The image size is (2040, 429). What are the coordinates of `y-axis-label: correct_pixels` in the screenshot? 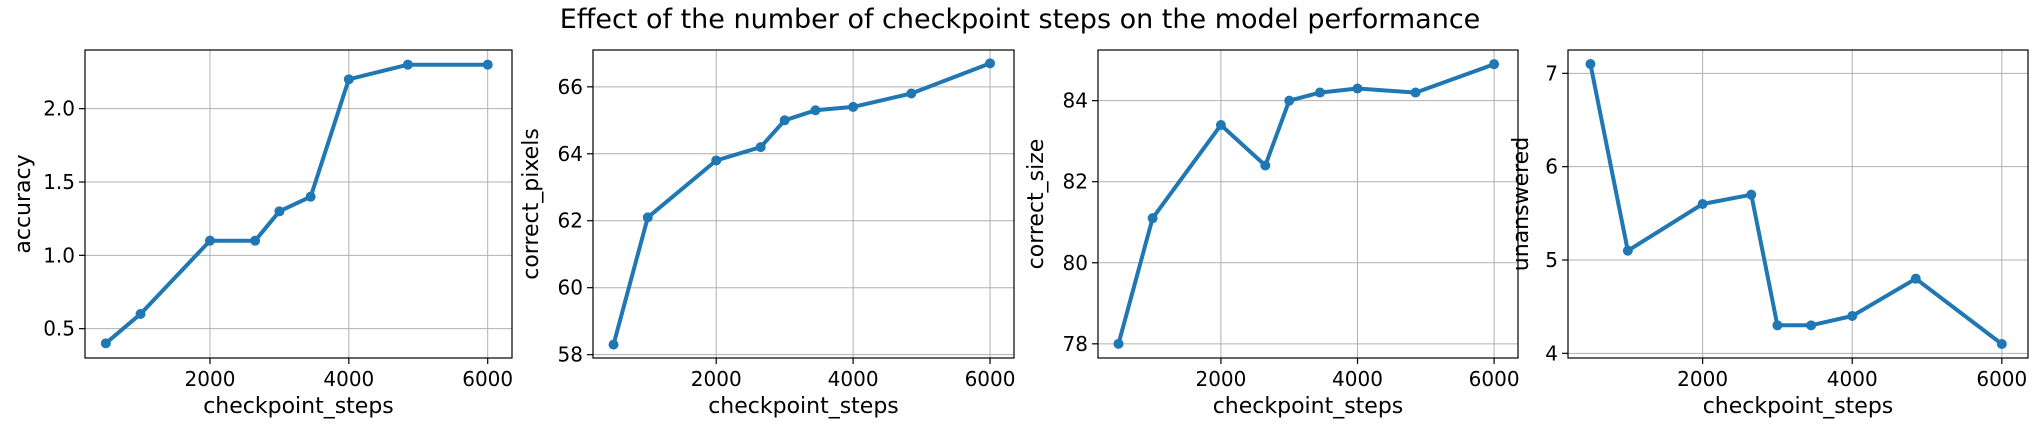 It's located at (531, 204).